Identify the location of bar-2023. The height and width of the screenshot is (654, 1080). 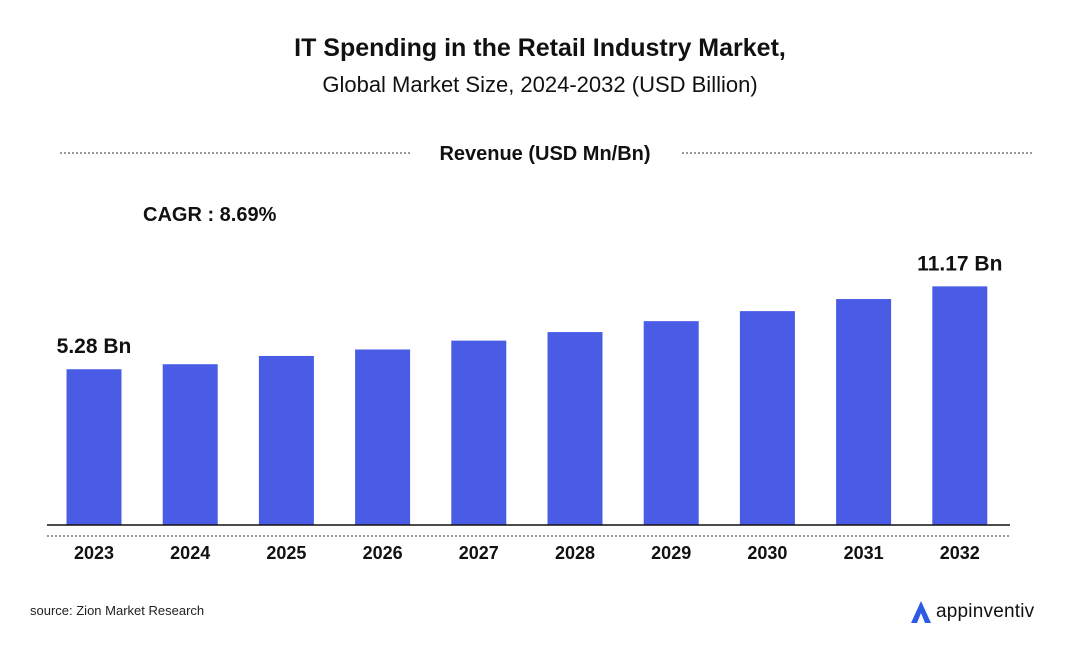
(94, 447).